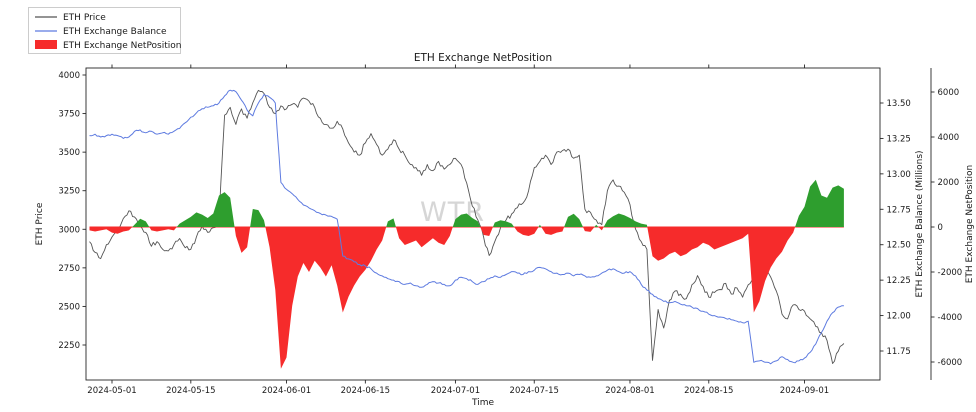 The image size is (976, 412). I want to click on x-tick-label: 2024-07-15, so click(534, 391).